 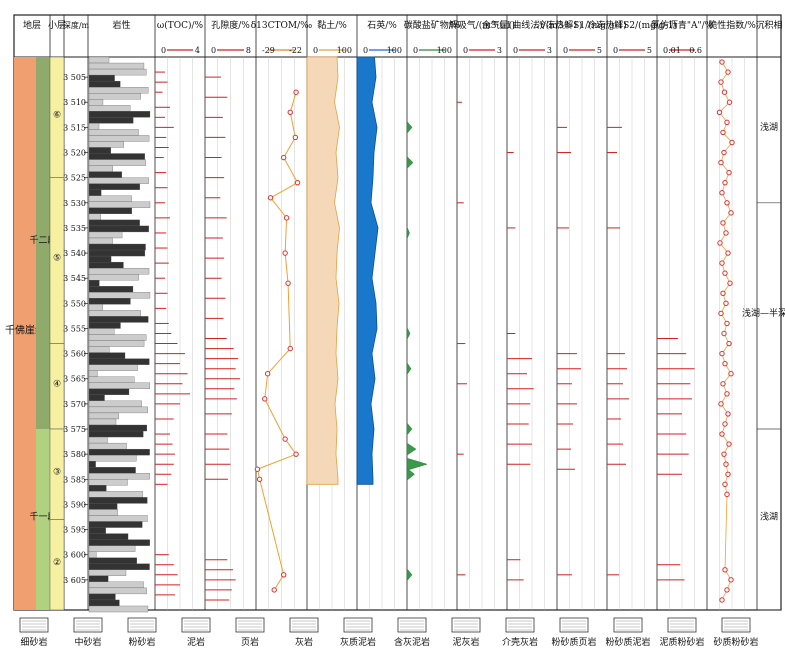 I want to click on legend-label: 灰质泥岩, so click(x=358, y=642).